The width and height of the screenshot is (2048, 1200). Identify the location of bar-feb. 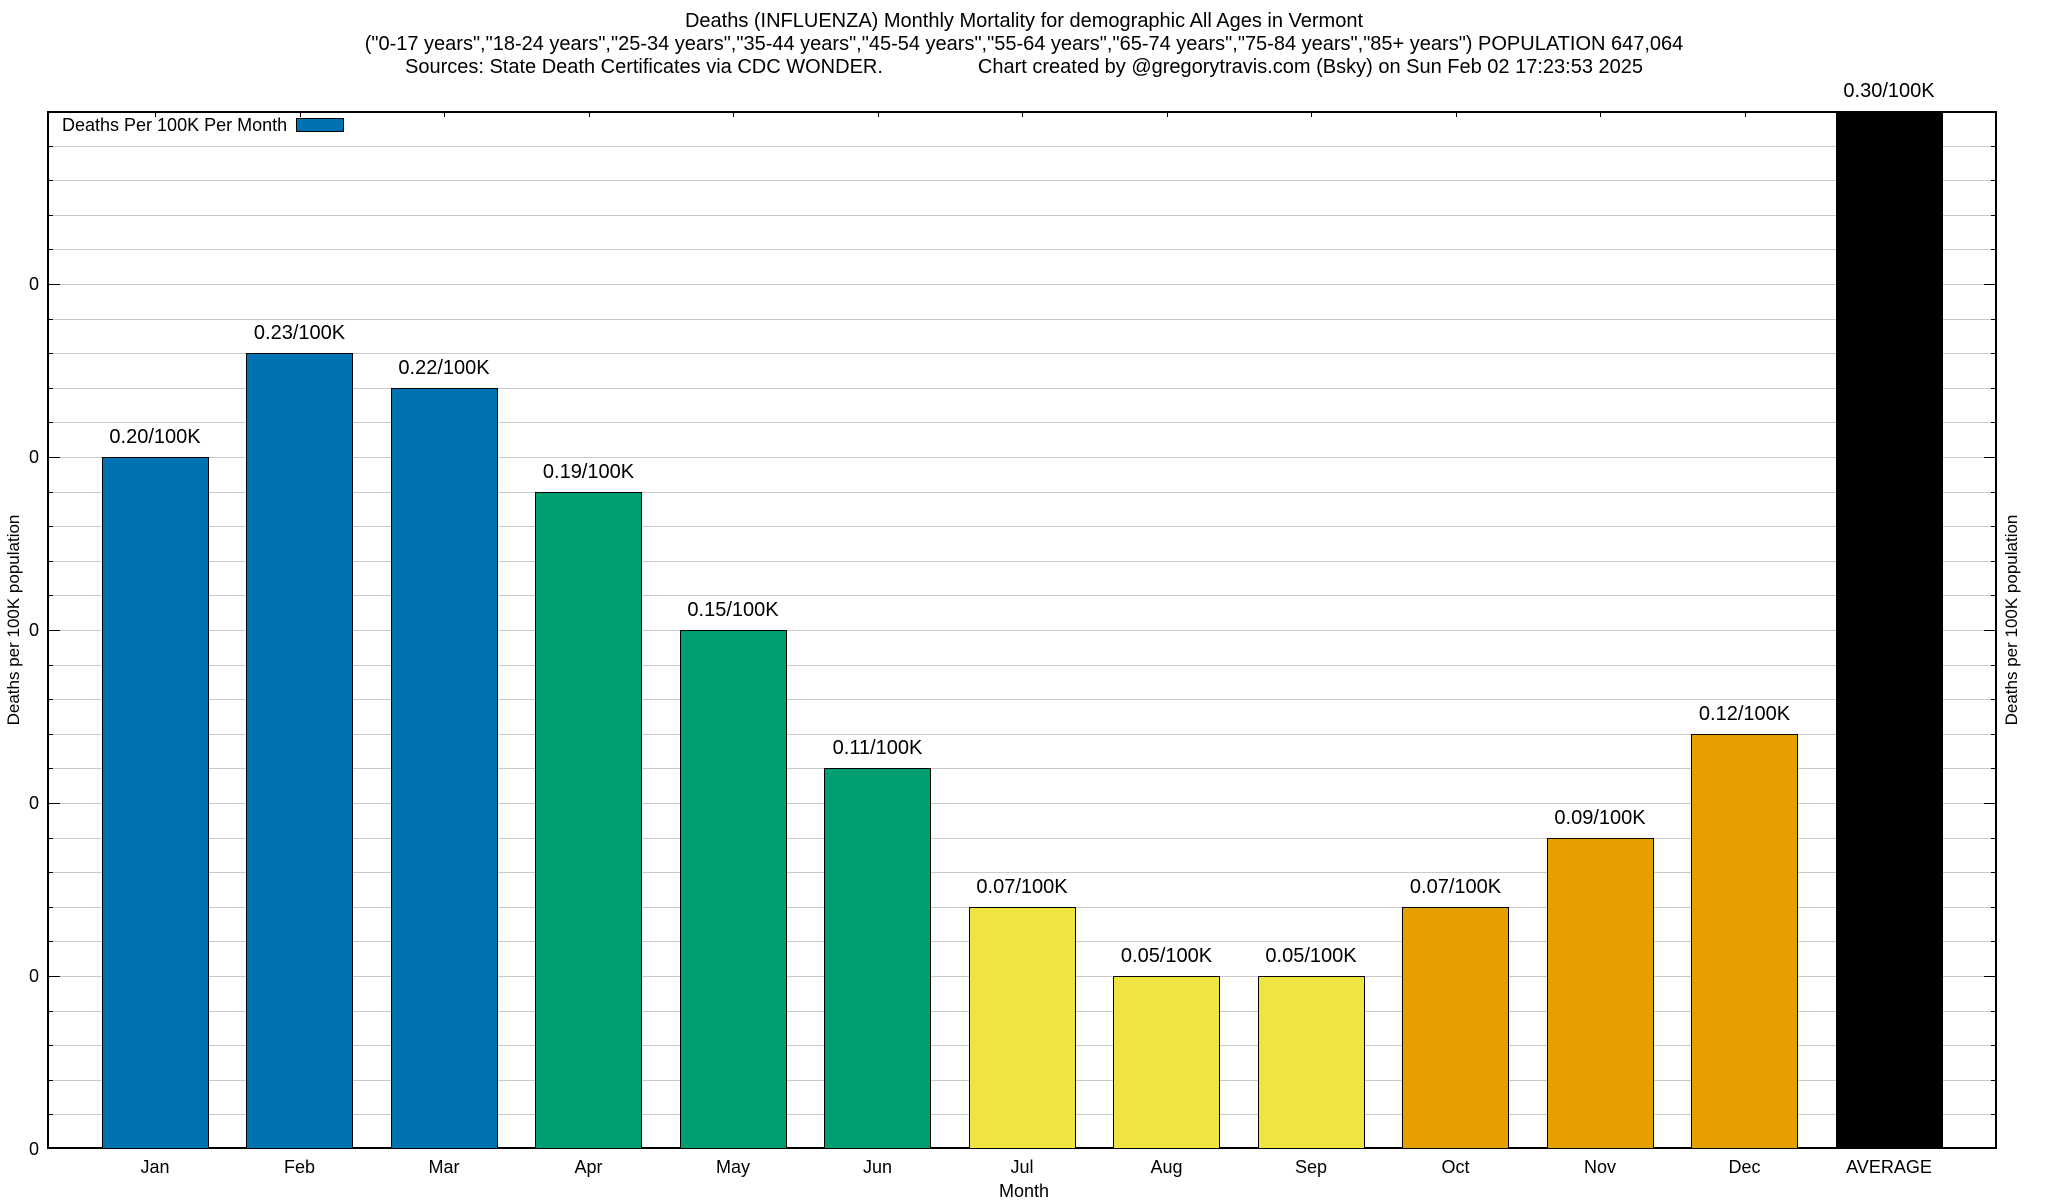
(299, 751).